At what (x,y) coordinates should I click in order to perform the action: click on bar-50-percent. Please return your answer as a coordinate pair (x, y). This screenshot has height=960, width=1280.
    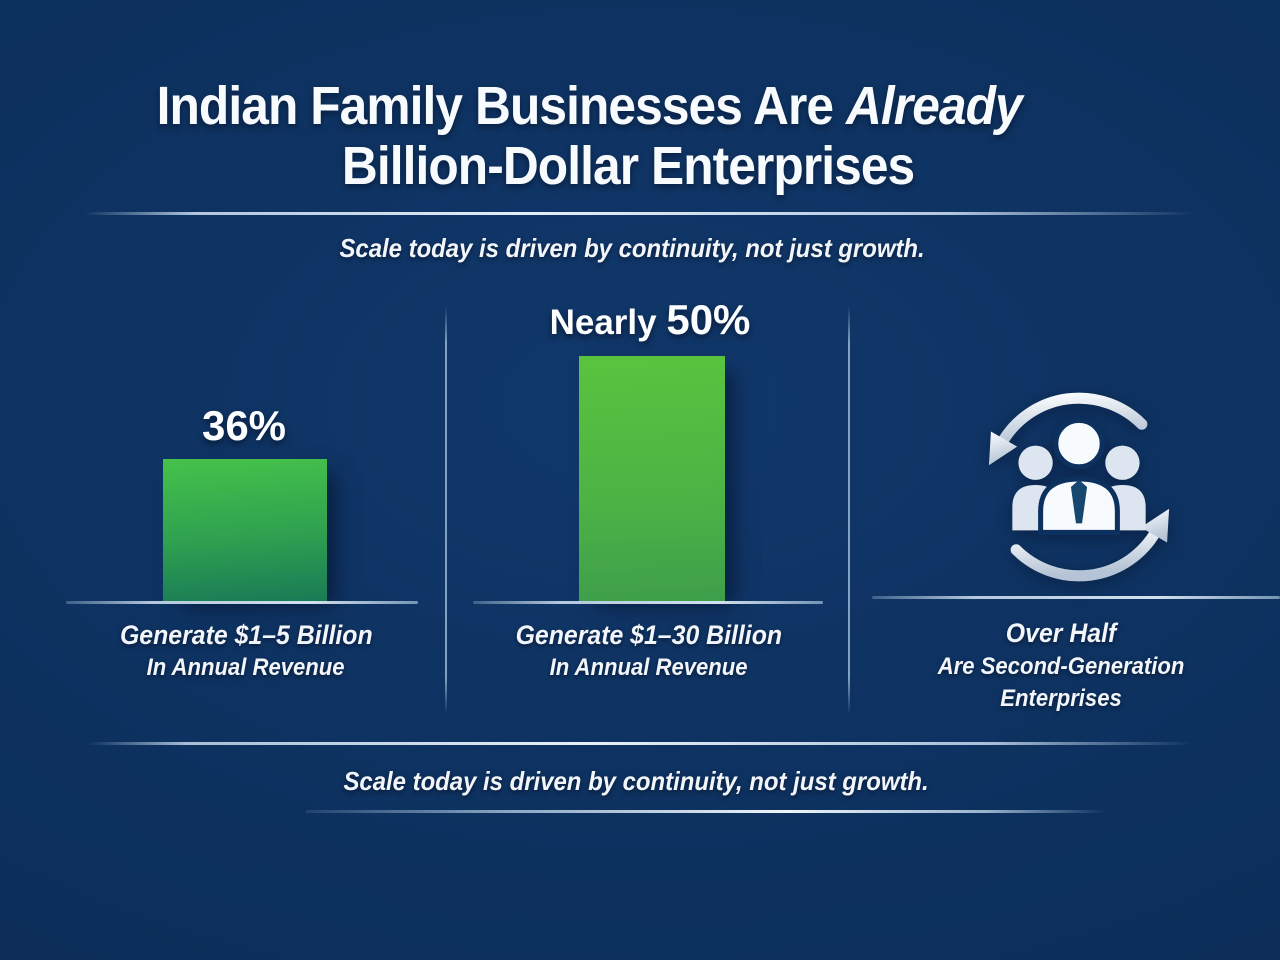
    Looking at the image, I should click on (652, 479).